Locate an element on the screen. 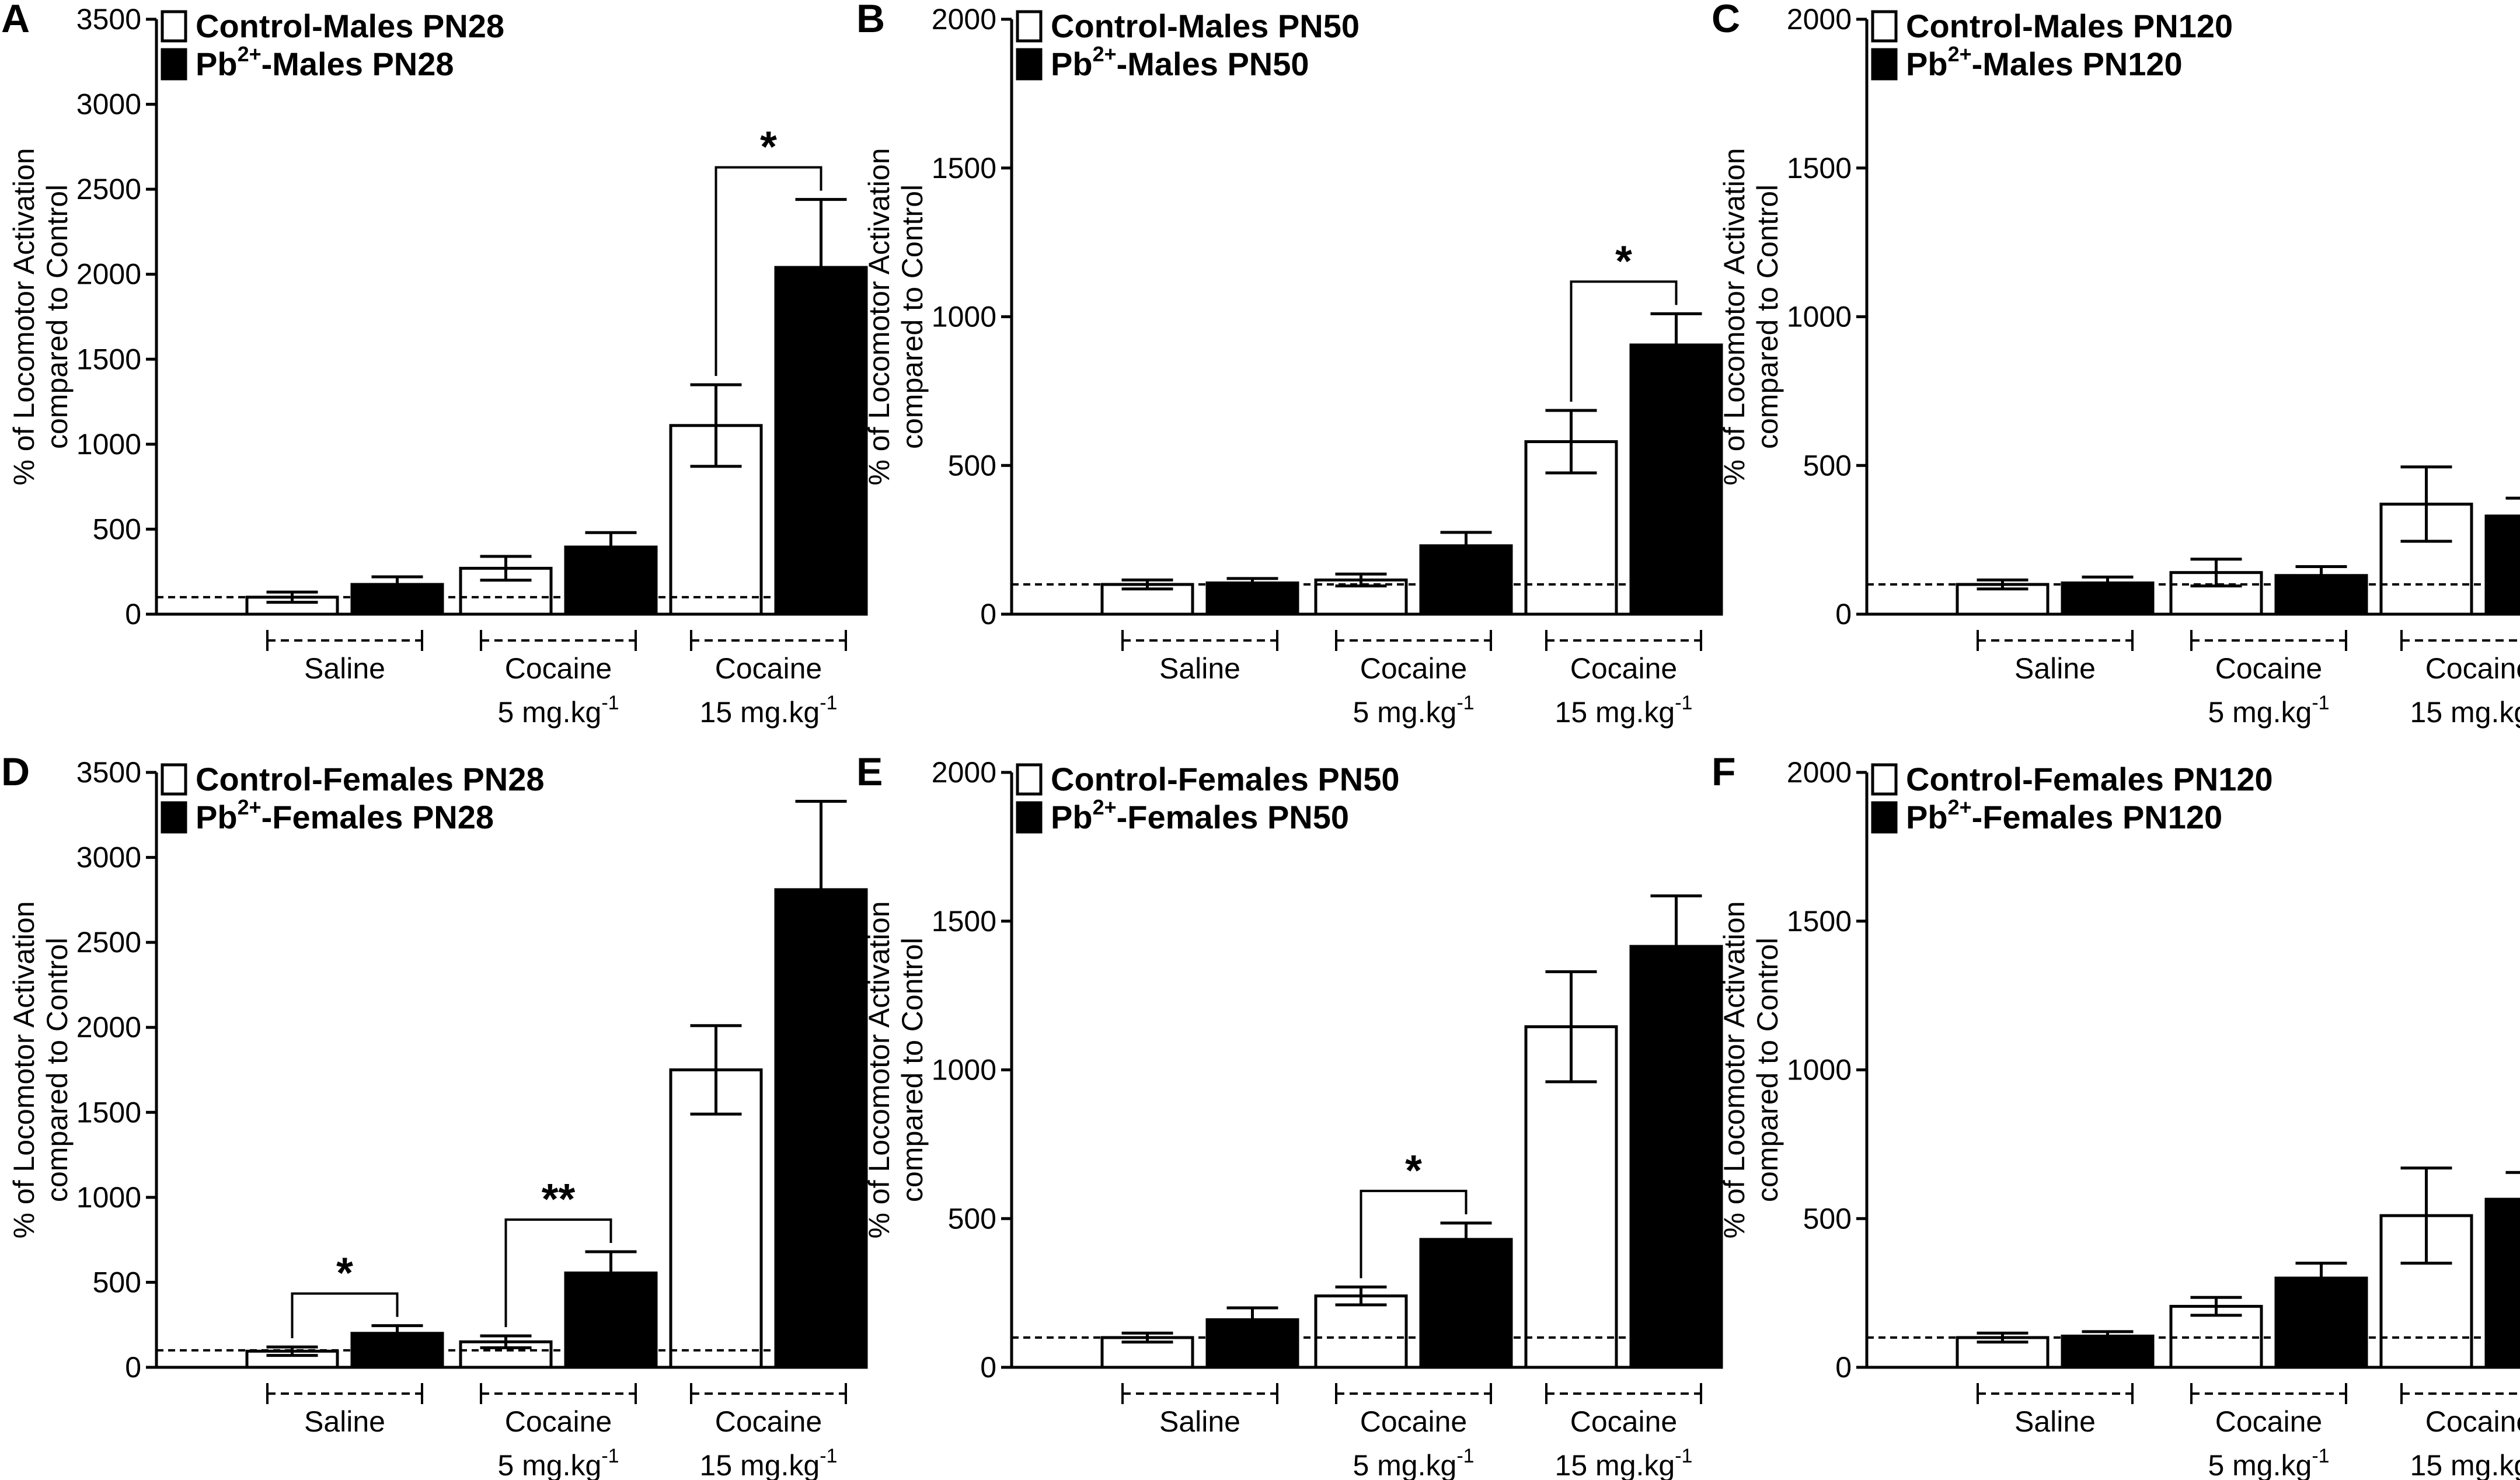 Image resolution: width=2520 pixels, height=1480 pixels. legend-label: Pb2+-Females PN28 is located at coordinates (345, 815).